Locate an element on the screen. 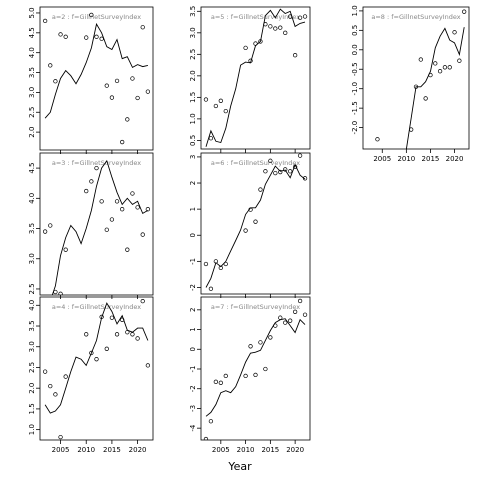 The width and height of the screenshot is (480, 480). panel-5: -2 -1 0 1 2 3 a=6 : f=GillnetSurveyIndex is located at coordinates (250, 225).